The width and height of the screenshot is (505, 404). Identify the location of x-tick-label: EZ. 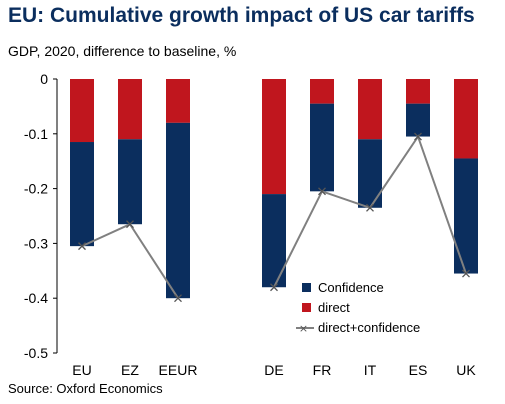
(130, 370).